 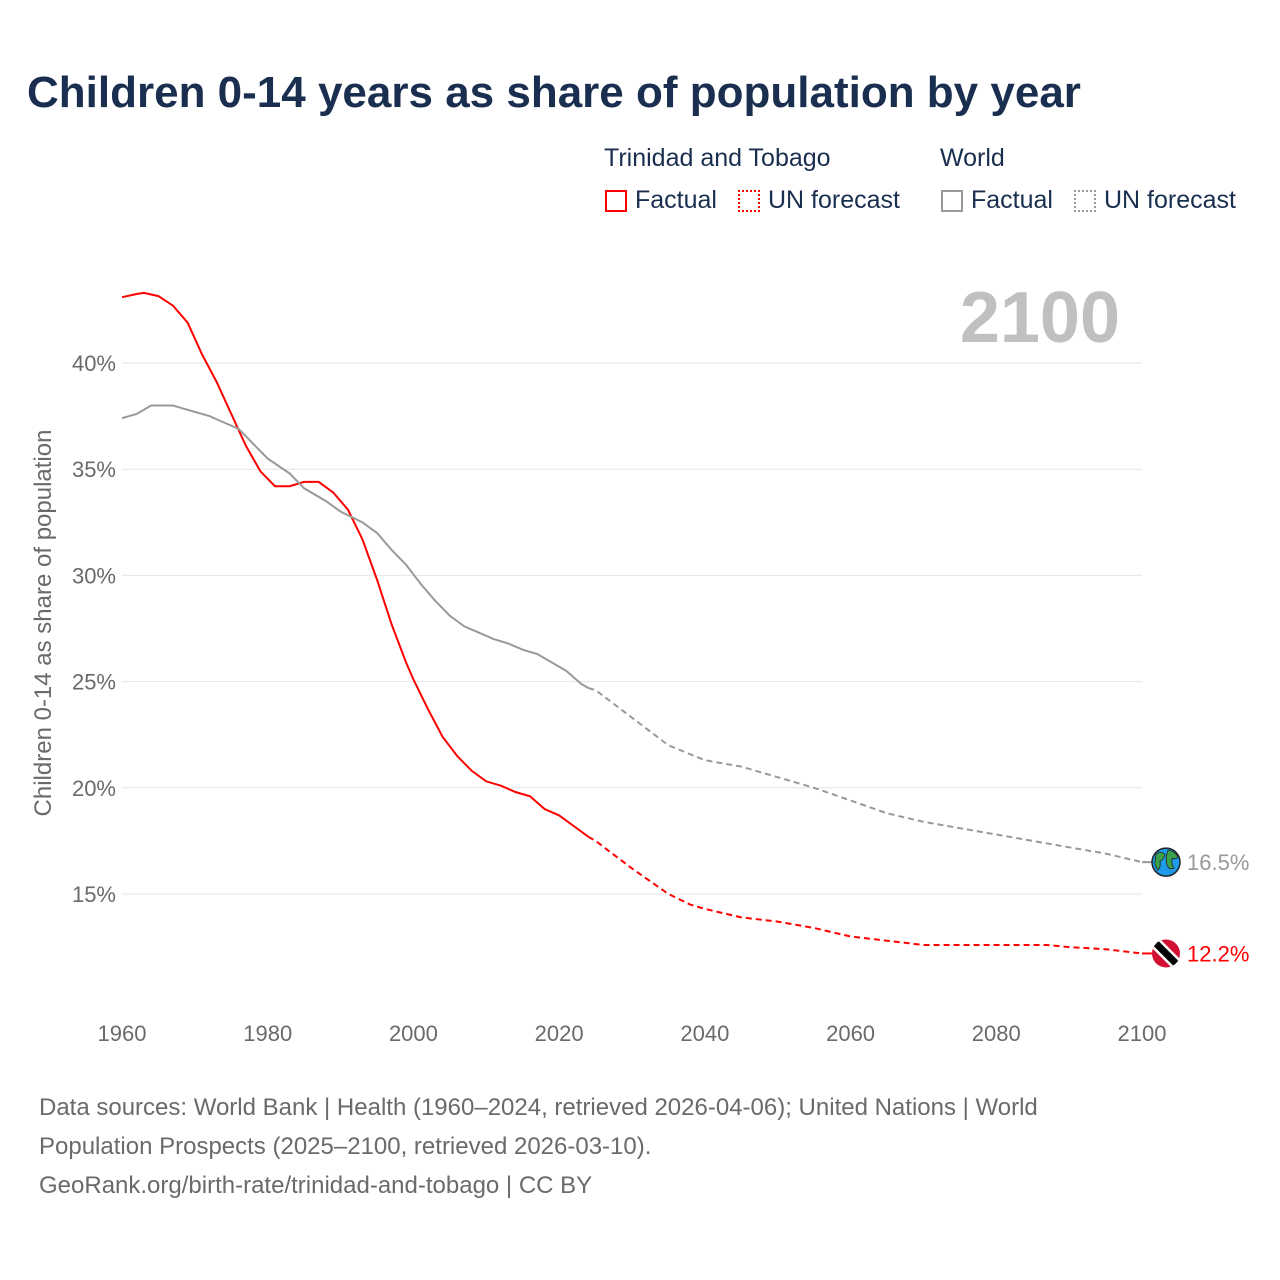 I want to click on flag-body, so click(x=1166, y=953).